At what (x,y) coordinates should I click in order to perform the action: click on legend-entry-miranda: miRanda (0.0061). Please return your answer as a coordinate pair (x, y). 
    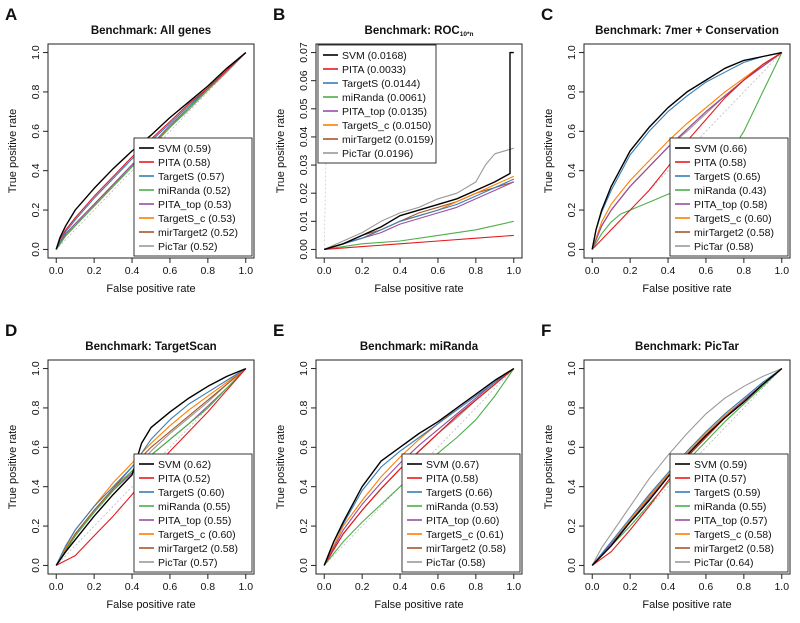
    Looking at the image, I should click on (384, 98).